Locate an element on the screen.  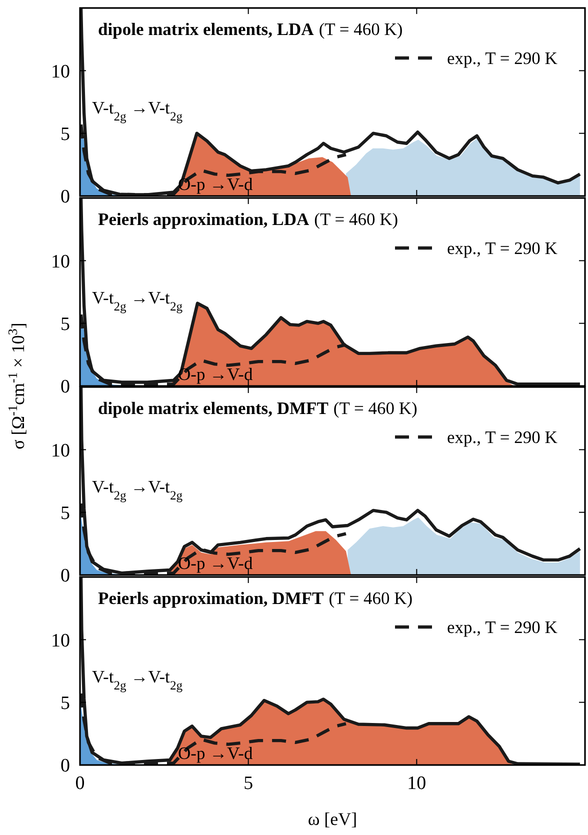
x-tick-label: 5 is located at coordinates (249, 783).